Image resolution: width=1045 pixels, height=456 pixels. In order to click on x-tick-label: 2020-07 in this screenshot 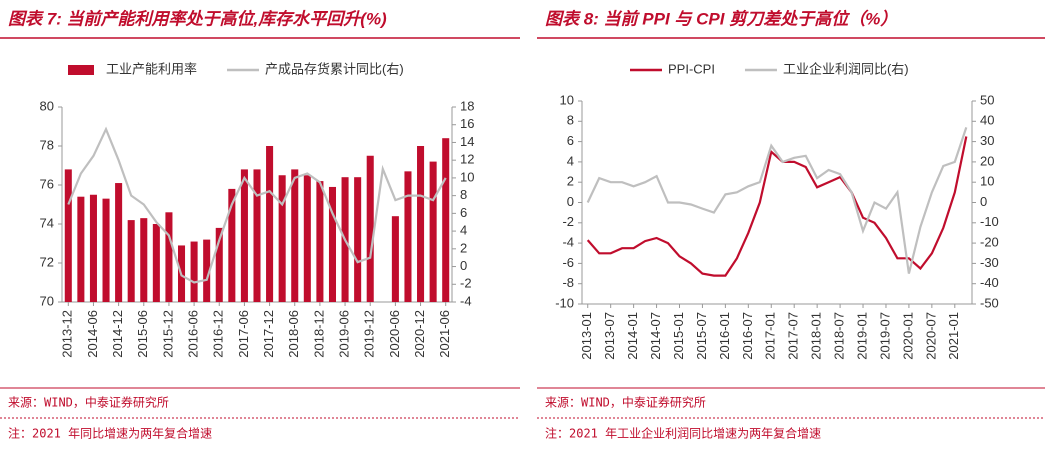, I will do `click(930, 336)`.